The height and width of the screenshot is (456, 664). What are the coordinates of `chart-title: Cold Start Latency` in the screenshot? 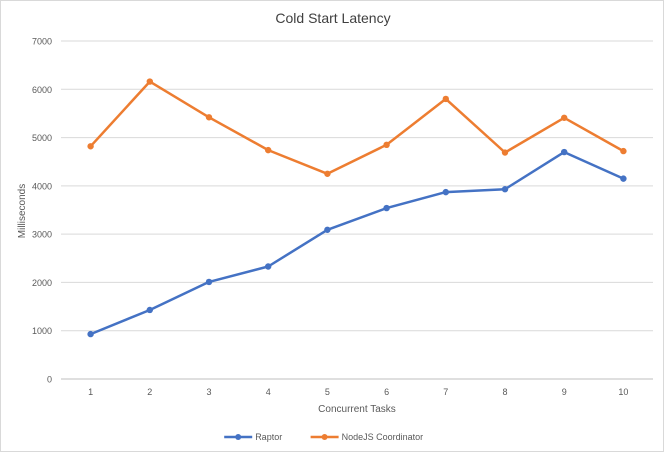 It's located at (332, 18).